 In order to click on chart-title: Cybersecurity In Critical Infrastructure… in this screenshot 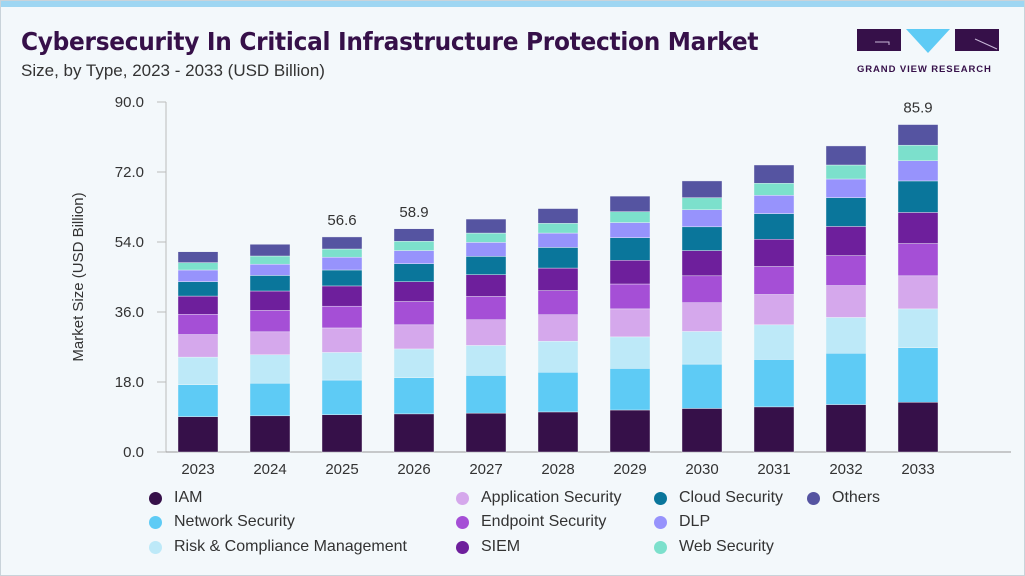, I will do `click(390, 41)`.